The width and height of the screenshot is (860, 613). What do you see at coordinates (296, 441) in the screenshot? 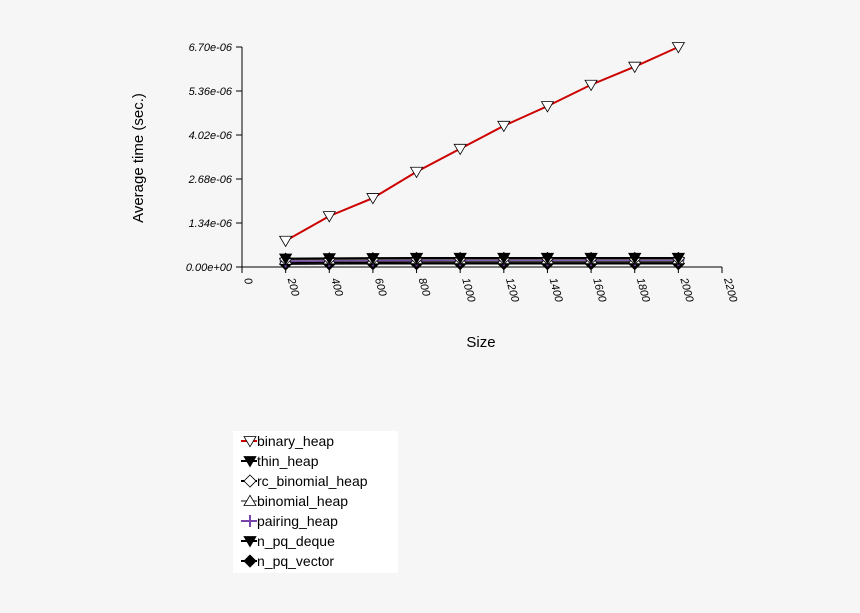
I see `legend-label: binary_heap` at bounding box center [296, 441].